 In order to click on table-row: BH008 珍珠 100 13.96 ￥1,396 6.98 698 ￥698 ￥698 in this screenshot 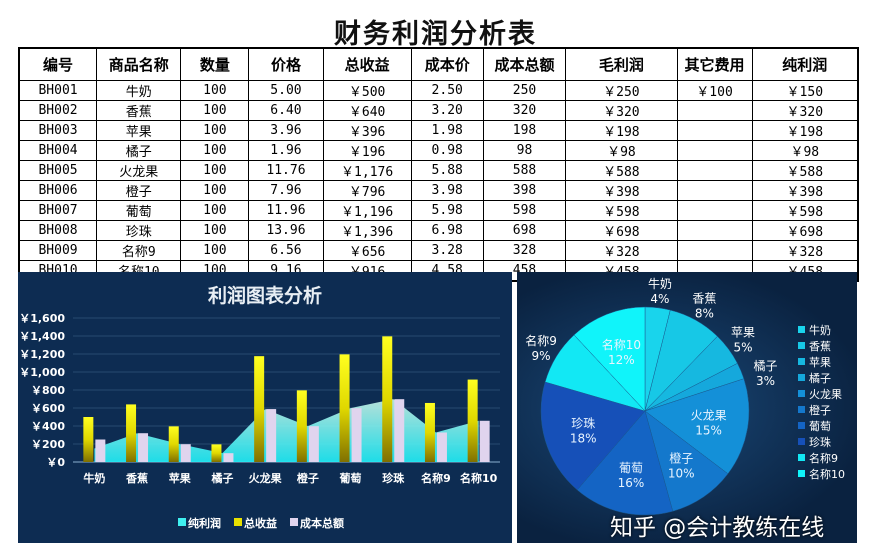, I will do `click(438, 230)`.